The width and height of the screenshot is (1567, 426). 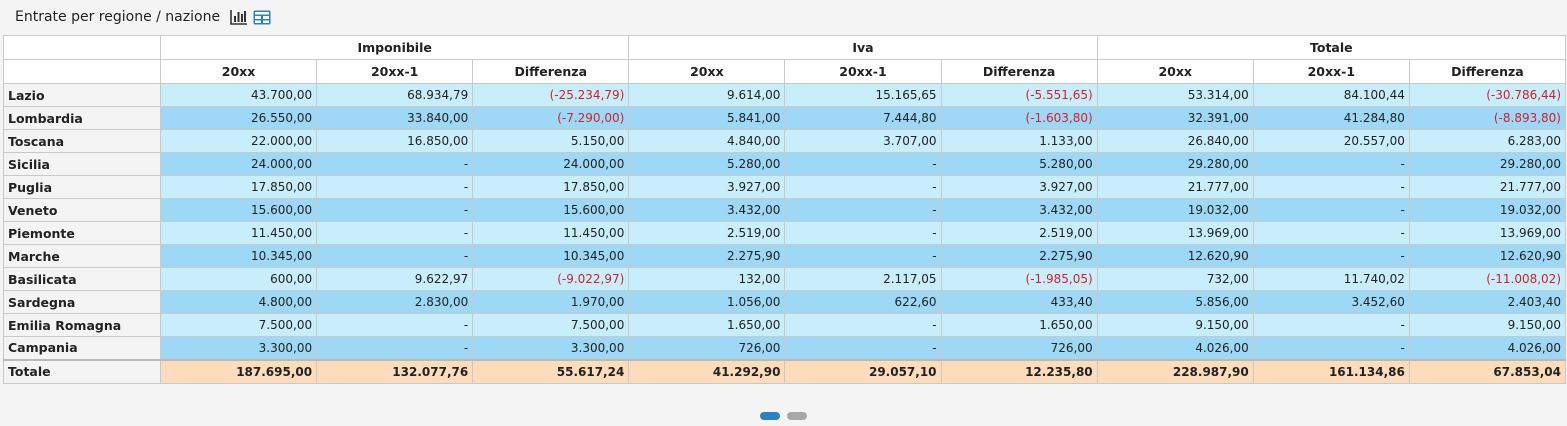 I want to click on group-header-row: Imponibile Iva Totale, so click(x=785, y=47).